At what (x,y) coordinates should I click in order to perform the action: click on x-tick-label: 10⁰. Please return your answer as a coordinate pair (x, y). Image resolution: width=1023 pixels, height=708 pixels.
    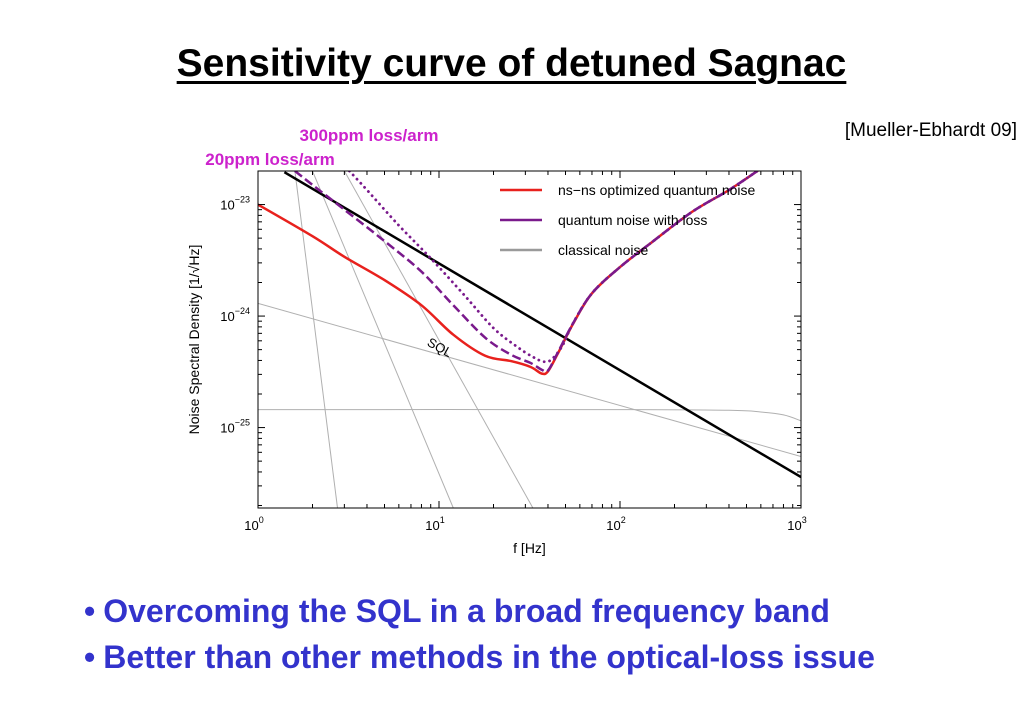
    Looking at the image, I should click on (253, 524).